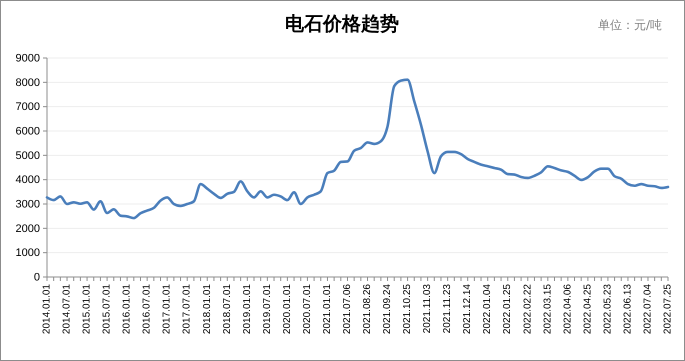 The image size is (685, 361). Describe the element at coordinates (408, 309) in the screenshot. I see `x-tick-label: 2021.10.25` at that location.